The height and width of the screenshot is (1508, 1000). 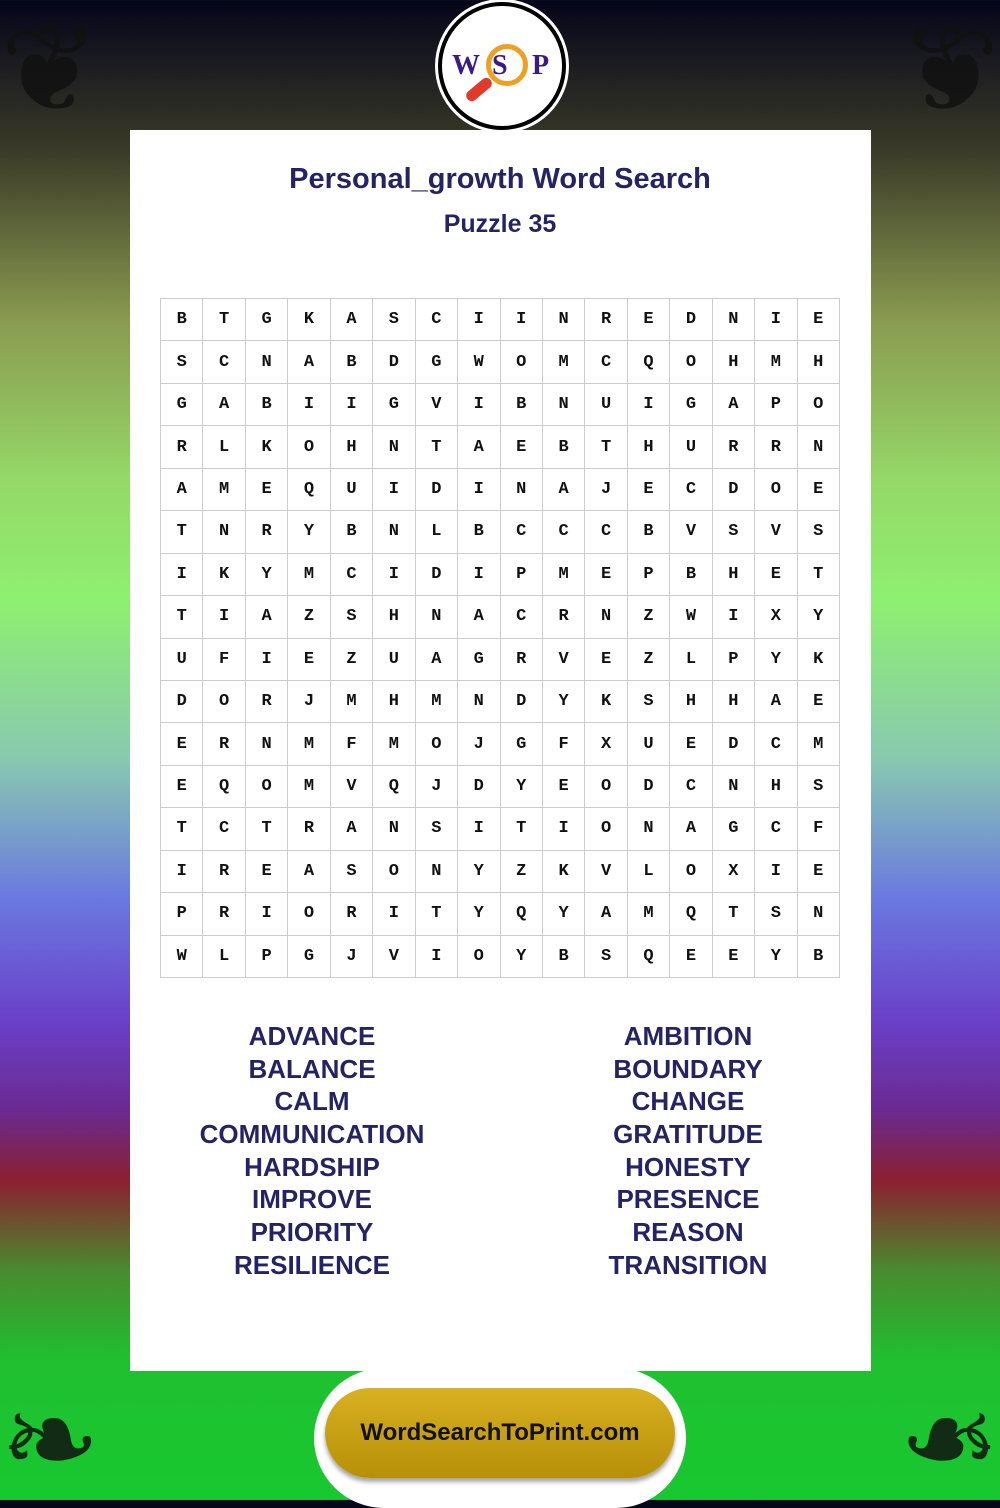 I want to click on grid-cell: U, so click(x=691, y=447).